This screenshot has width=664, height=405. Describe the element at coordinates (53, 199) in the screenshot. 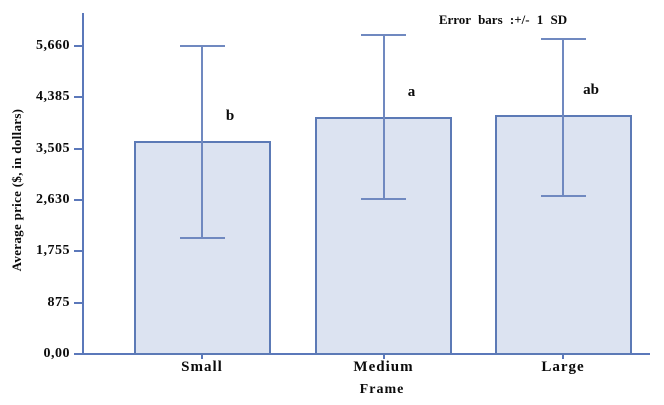

I see `y-tick-label: 2,630` at that location.